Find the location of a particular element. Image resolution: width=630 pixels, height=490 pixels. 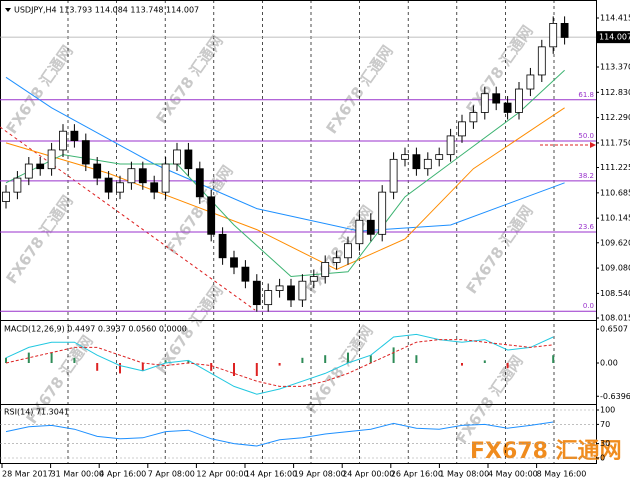

y-tick-label: 108.540 is located at coordinates (615, 293).